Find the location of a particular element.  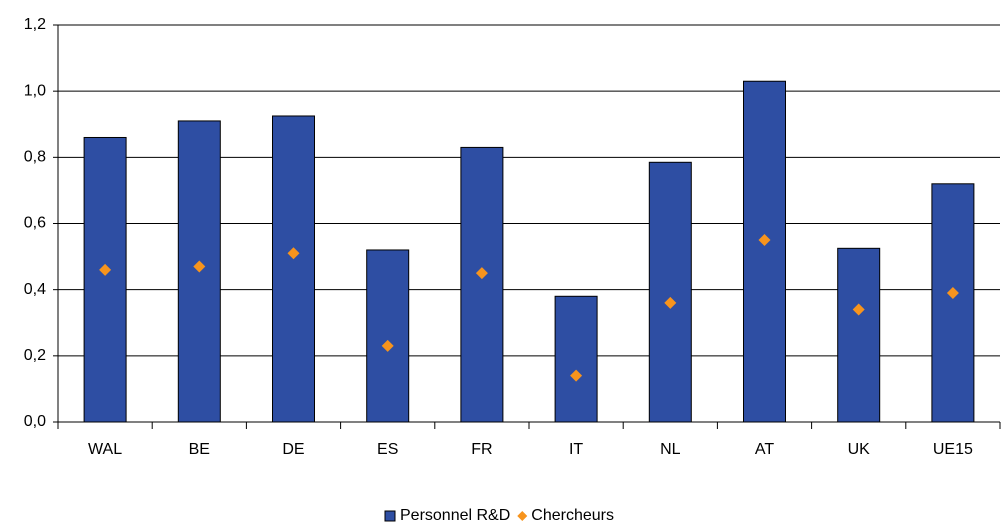

x-tick-label: WAL is located at coordinates (105, 449).